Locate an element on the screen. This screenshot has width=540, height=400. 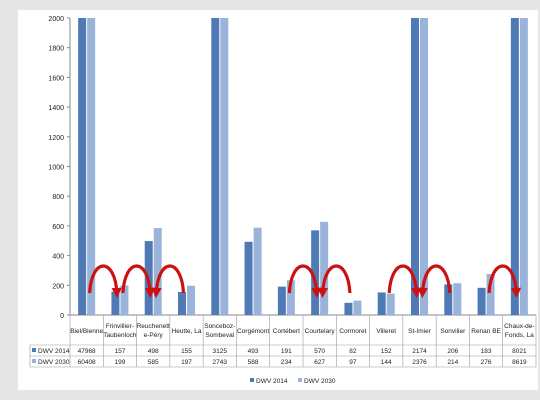
x-tick-label: Reuchenett is located at coordinates (153, 326).